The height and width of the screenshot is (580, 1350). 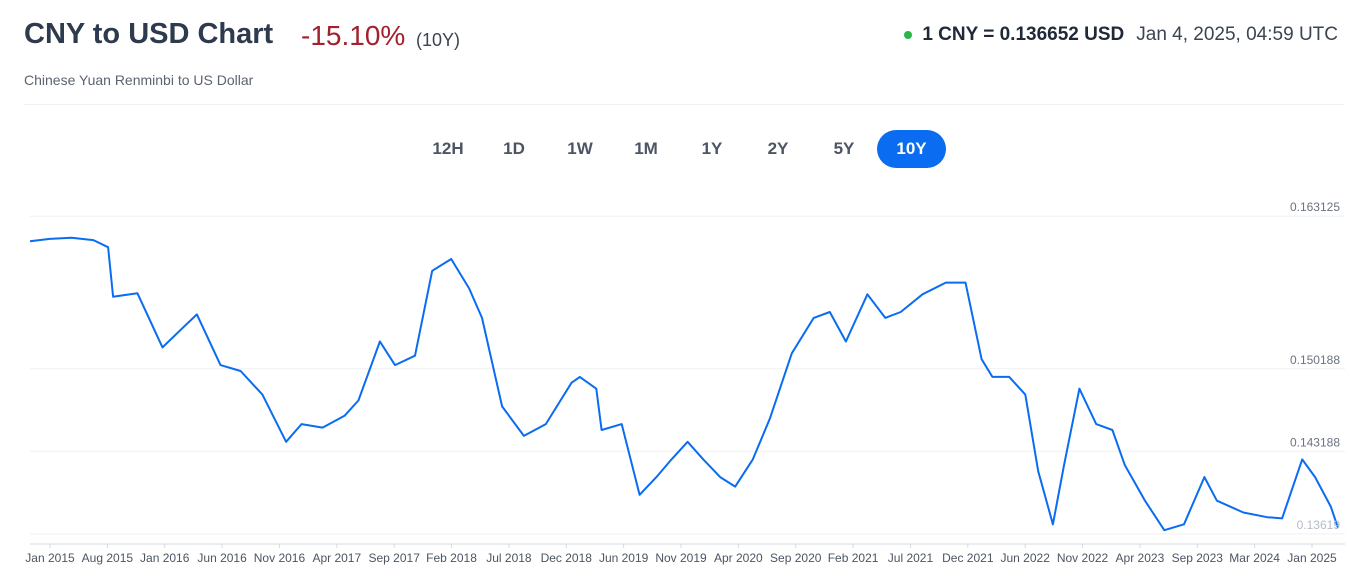 What do you see at coordinates (624, 558) in the screenshot?
I see `x-tick-label: Jun 2019` at bounding box center [624, 558].